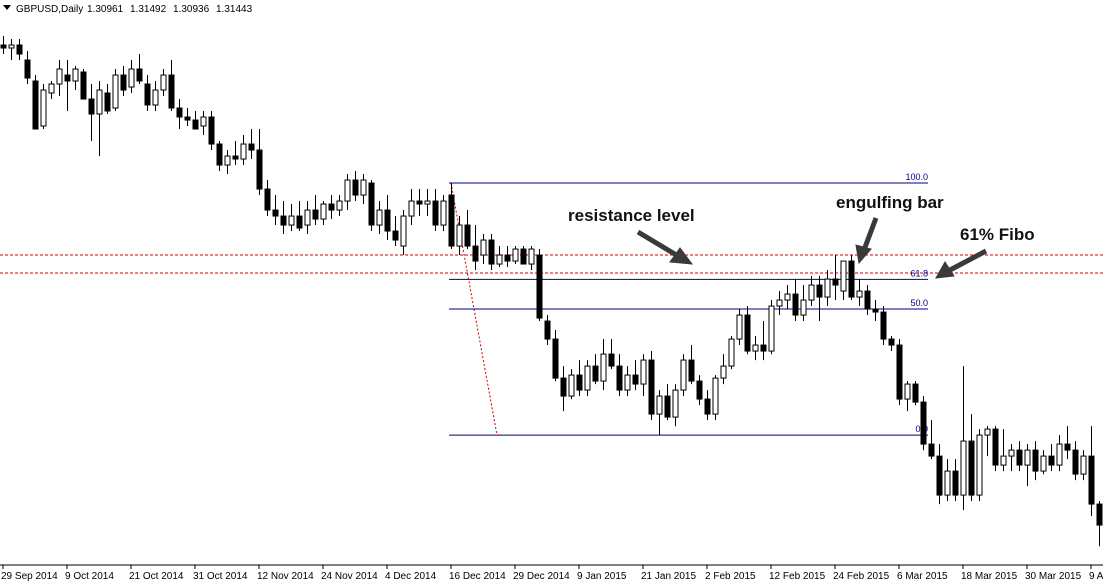 The height and width of the screenshot is (583, 1103). Describe the element at coordinates (285, 576) in the screenshot. I see `x-tick-label: 12 Nov 2014` at that location.